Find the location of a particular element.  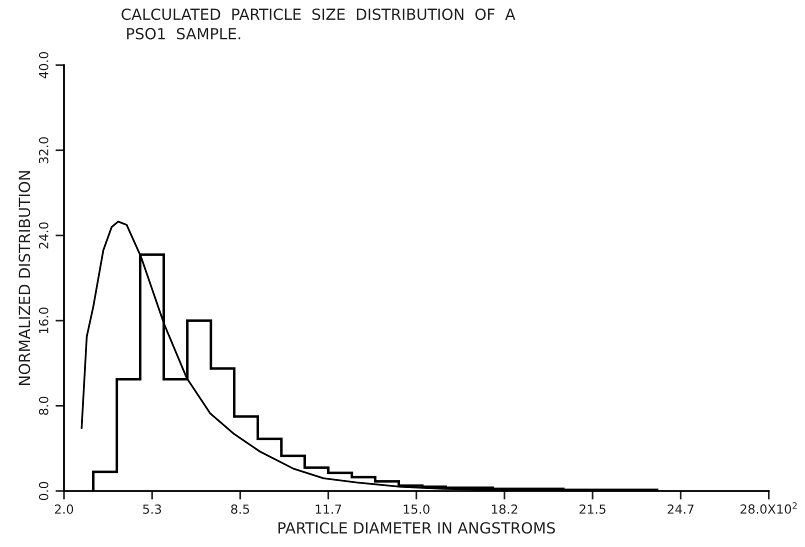

x-tick-label: 11.7 is located at coordinates (329, 509).